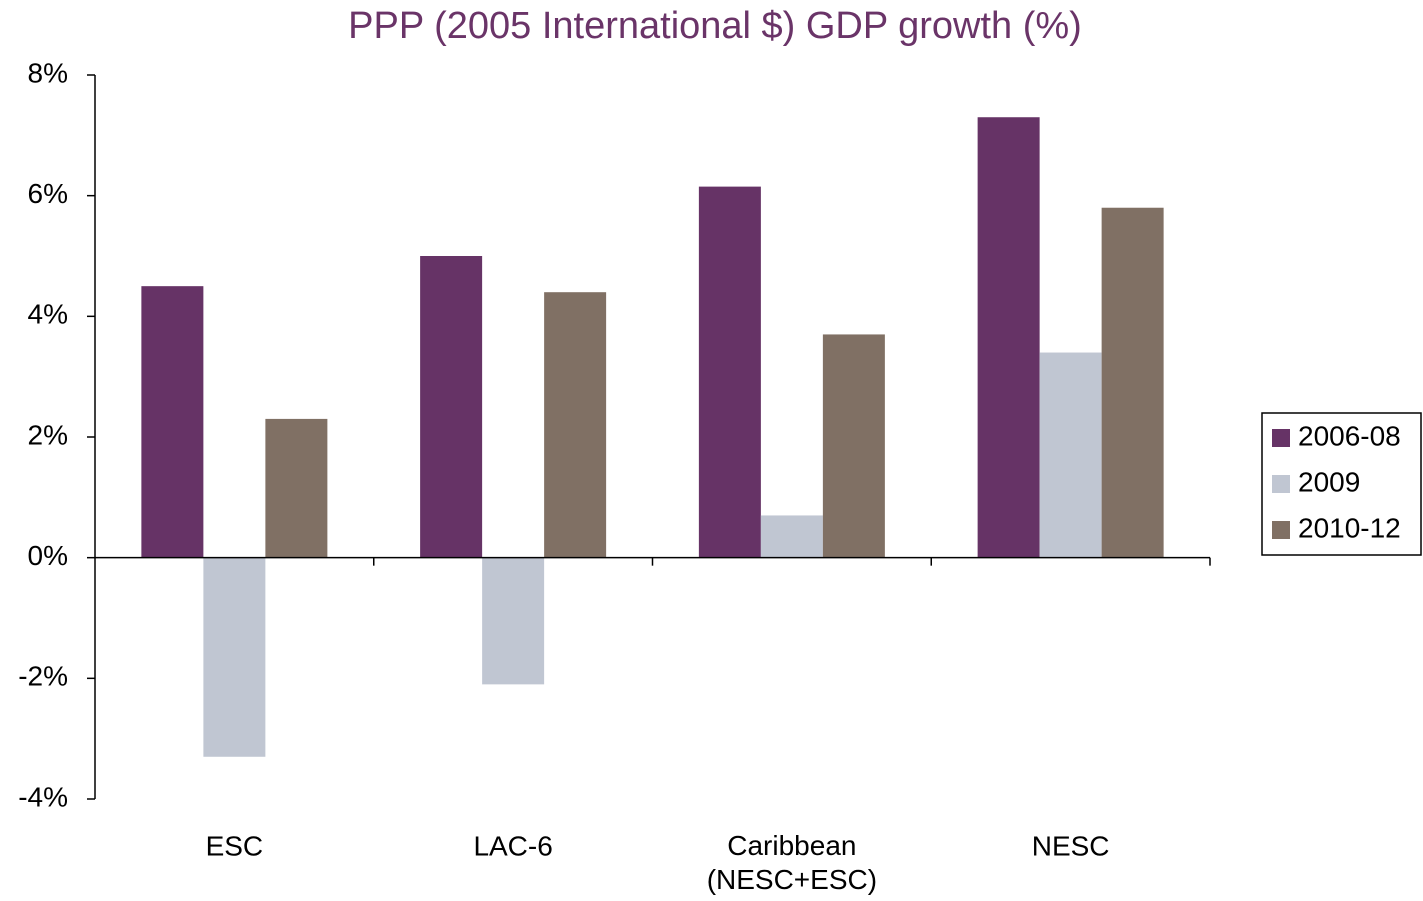 The image size is (1423, 901). I want to click on legend-label: 2006-08, so click(1349, 435).